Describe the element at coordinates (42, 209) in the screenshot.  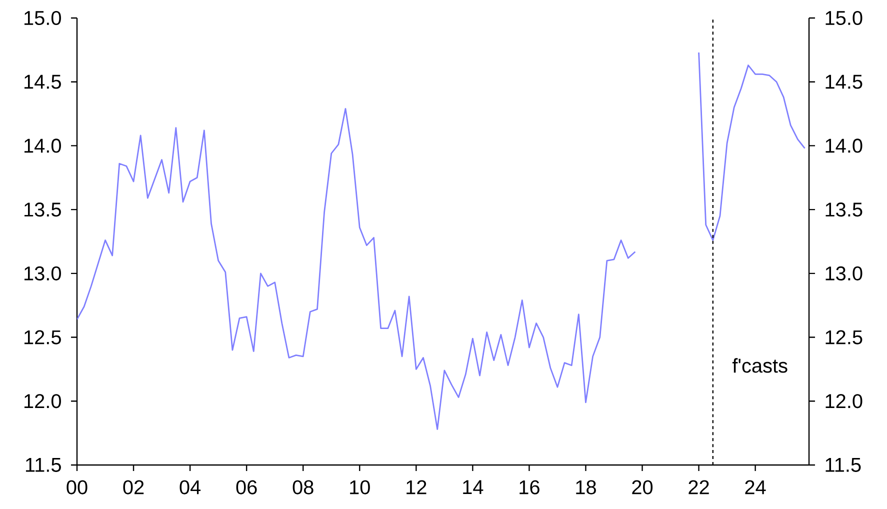
I see `y-tick-label: 13.5` at that location.